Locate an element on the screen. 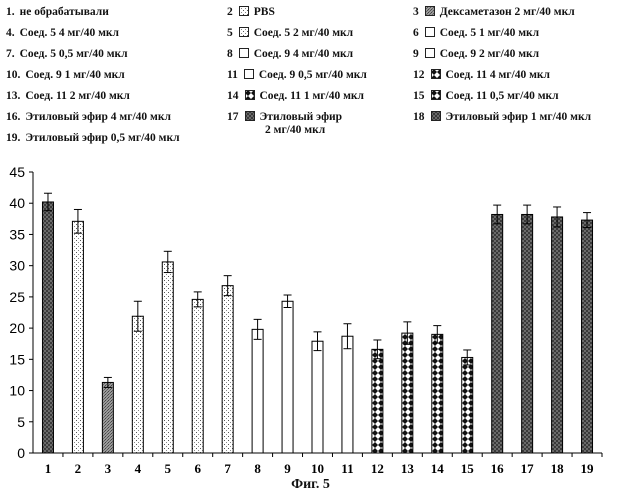  legend-item-label: Соед. 11 1 мг/40 мкл is located at coordinates (312, 96).